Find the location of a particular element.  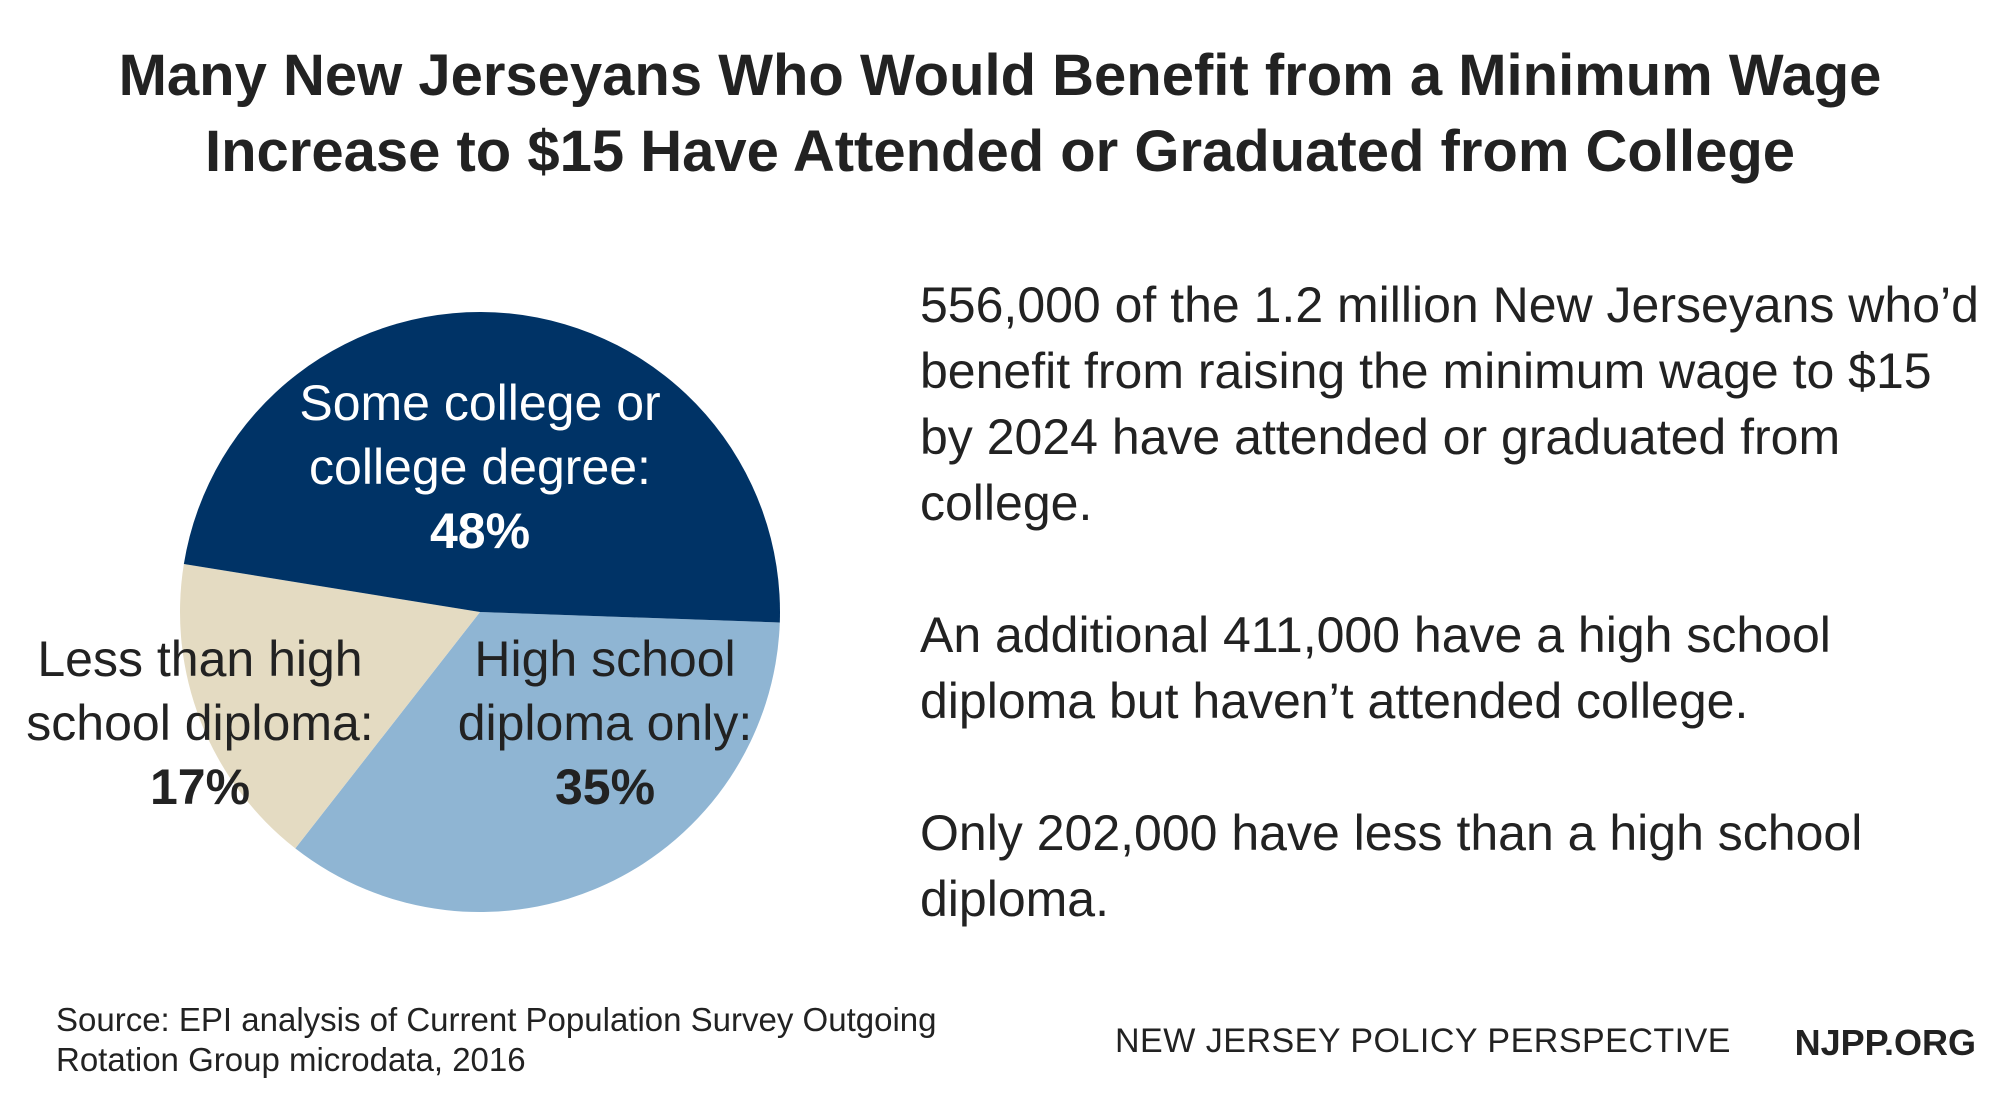

pie-slice-hs is located at coordinates (537, 762).